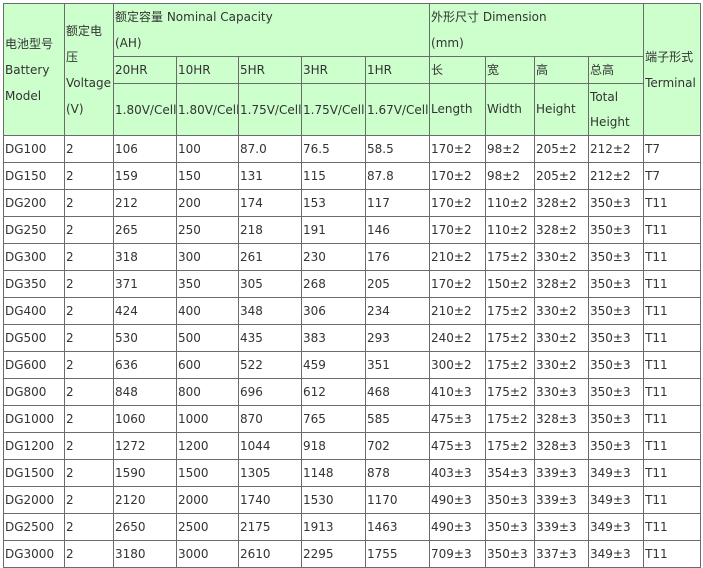  I want to click on table-cell: 435, so click(270, 338).